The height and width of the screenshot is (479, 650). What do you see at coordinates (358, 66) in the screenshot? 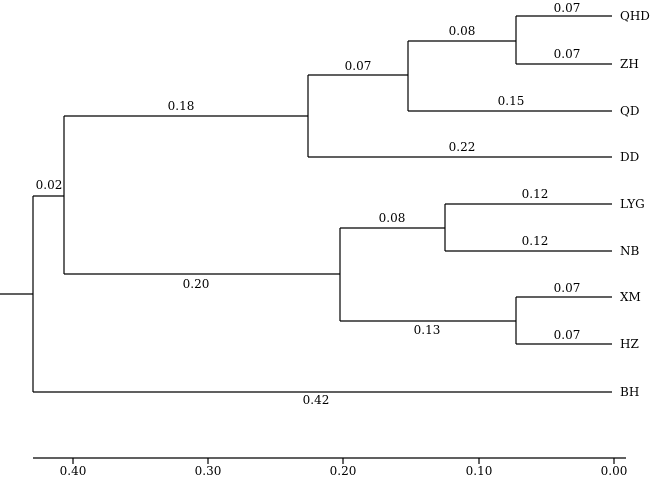
I see `branch-length-qhd-zh-qd: 0.07` at bounding box center [358, 66].